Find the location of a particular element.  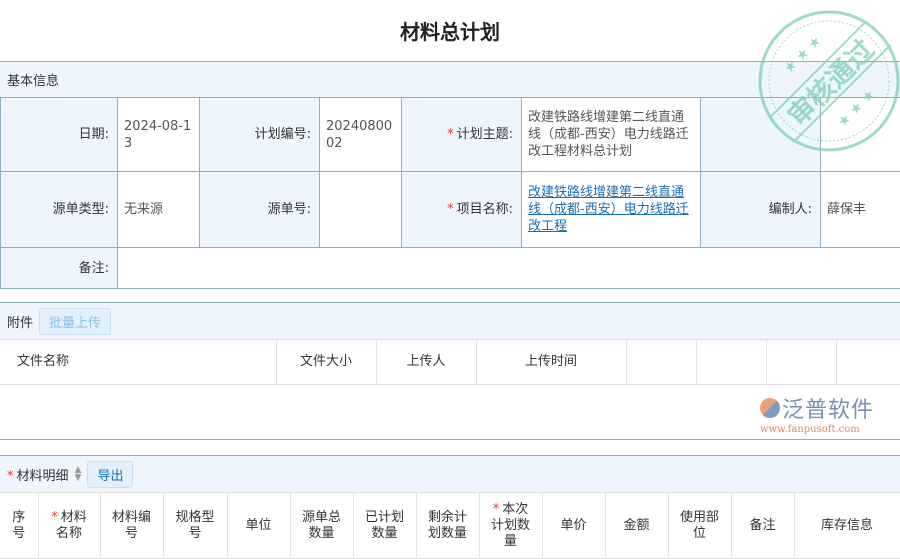

source-no-label: 源单号: is located at coordinates (260, 210).